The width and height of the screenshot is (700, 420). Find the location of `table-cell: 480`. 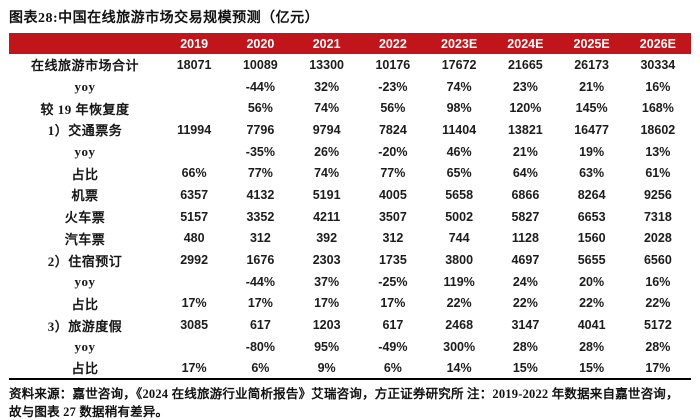

table-cell: 480 is located at coordinates (194, 238).